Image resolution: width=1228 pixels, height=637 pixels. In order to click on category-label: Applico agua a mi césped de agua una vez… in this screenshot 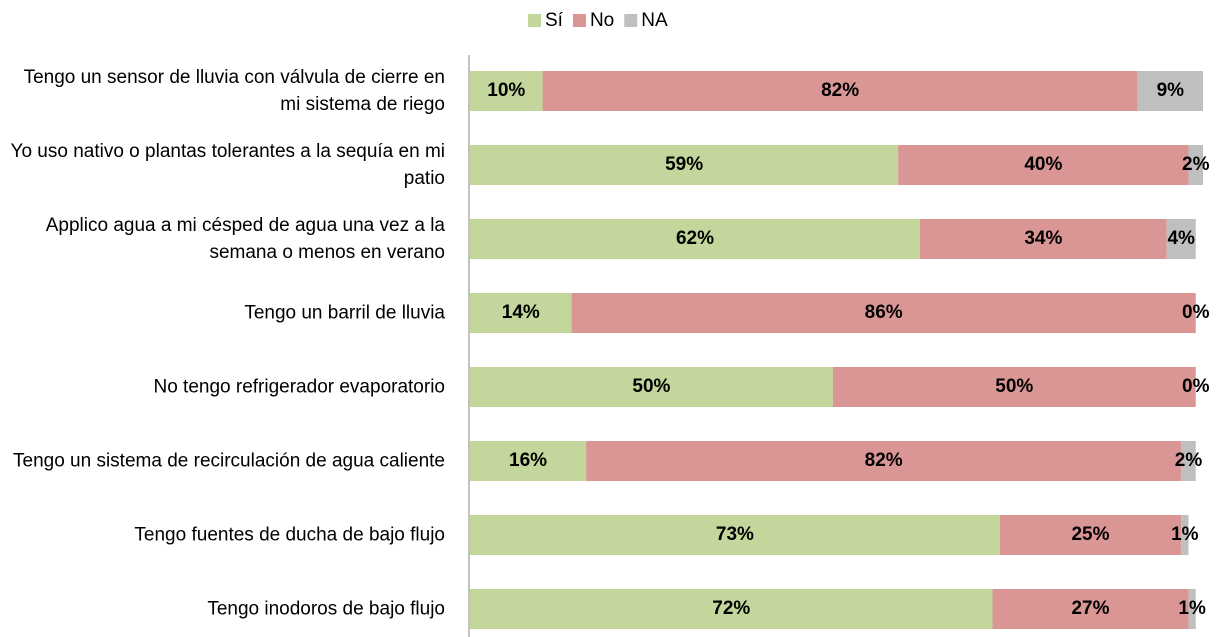, I will do `click(245, 239)`.